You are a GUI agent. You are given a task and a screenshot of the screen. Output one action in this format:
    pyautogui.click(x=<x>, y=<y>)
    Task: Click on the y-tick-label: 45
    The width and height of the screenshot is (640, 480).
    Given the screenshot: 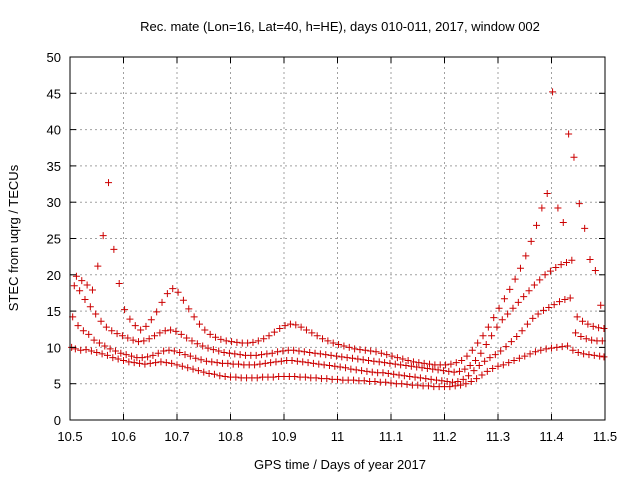 What is the action you would take?
    pyautogui.click(x=54, y=93)
    